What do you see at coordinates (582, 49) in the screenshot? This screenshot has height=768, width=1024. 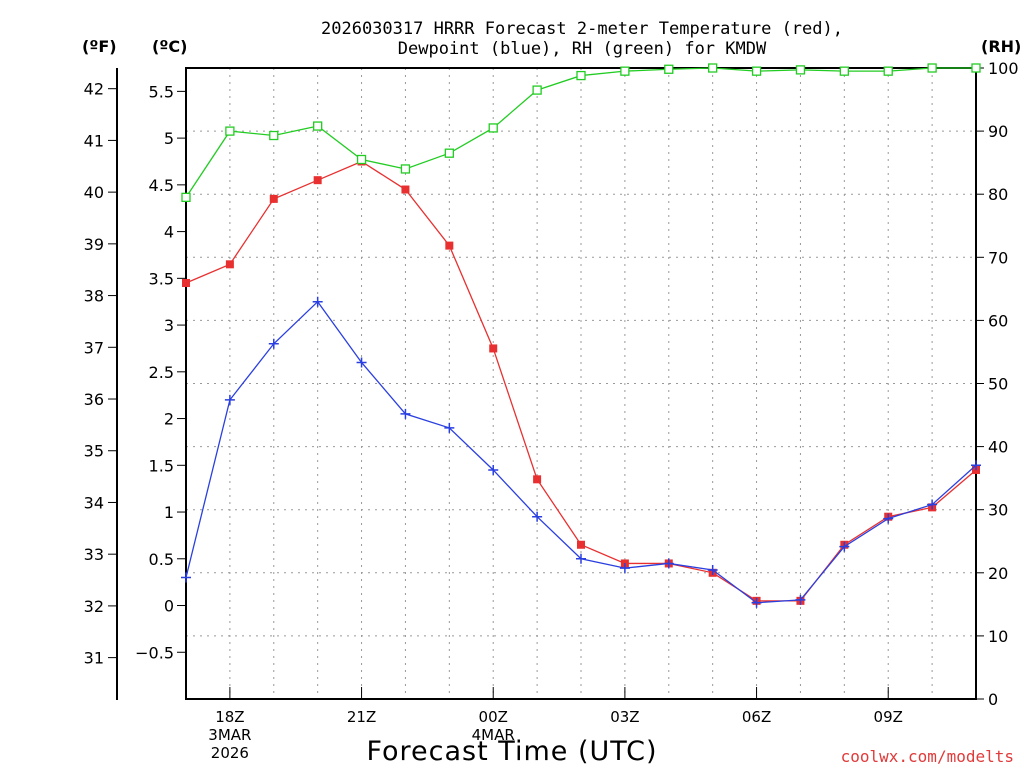 I see `chart-title-line2: Dewpoint (blue), RH (green) for KMDW` at bounding box center [582, 49].